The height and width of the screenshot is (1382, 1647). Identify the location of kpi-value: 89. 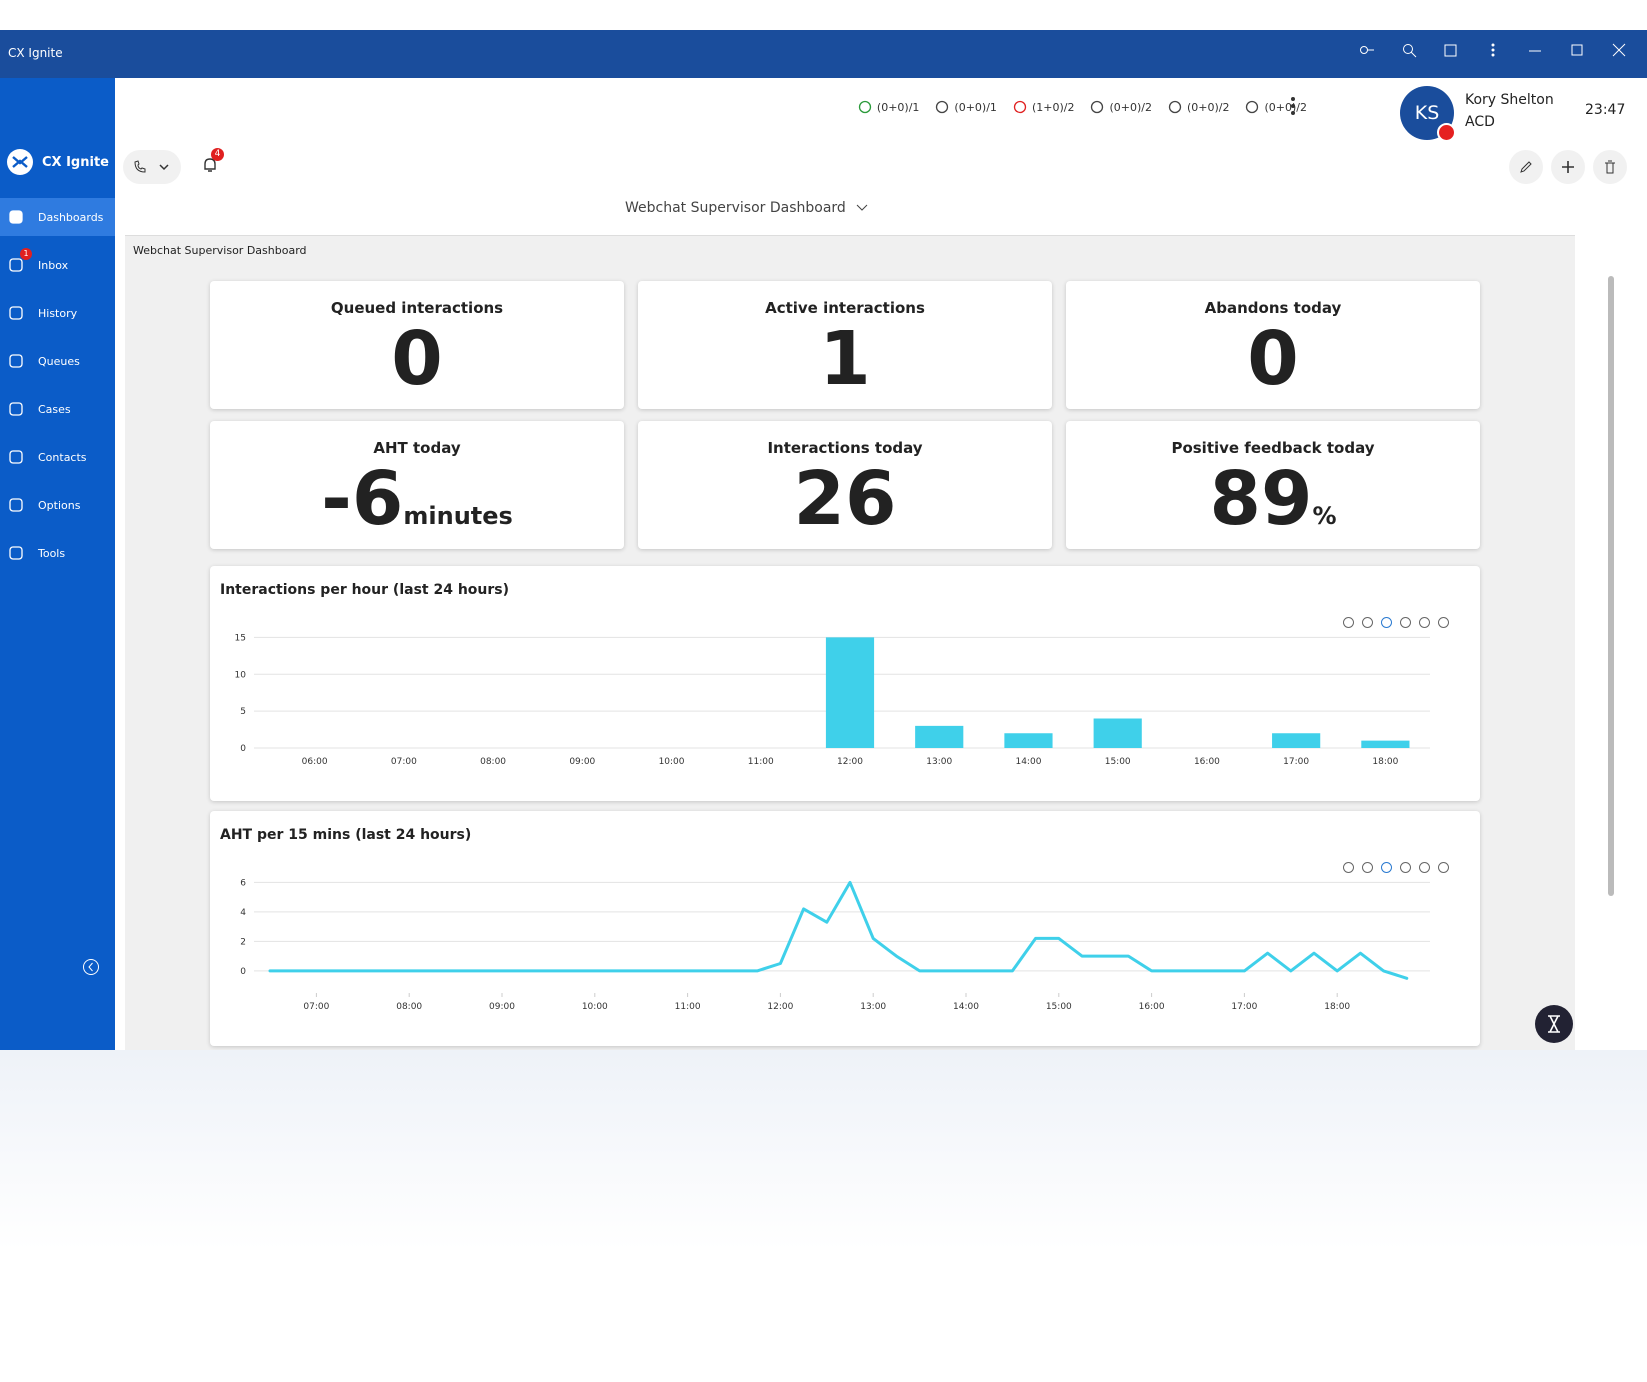
(1261, 499).